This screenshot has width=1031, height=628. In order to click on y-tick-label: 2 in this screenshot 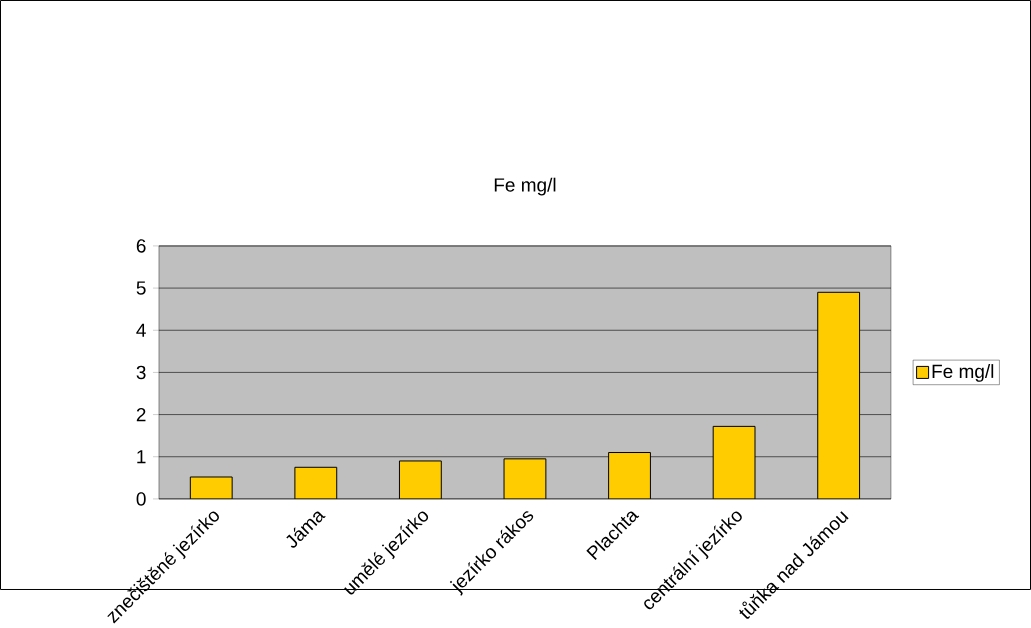, I will do `click(141, 414)`.